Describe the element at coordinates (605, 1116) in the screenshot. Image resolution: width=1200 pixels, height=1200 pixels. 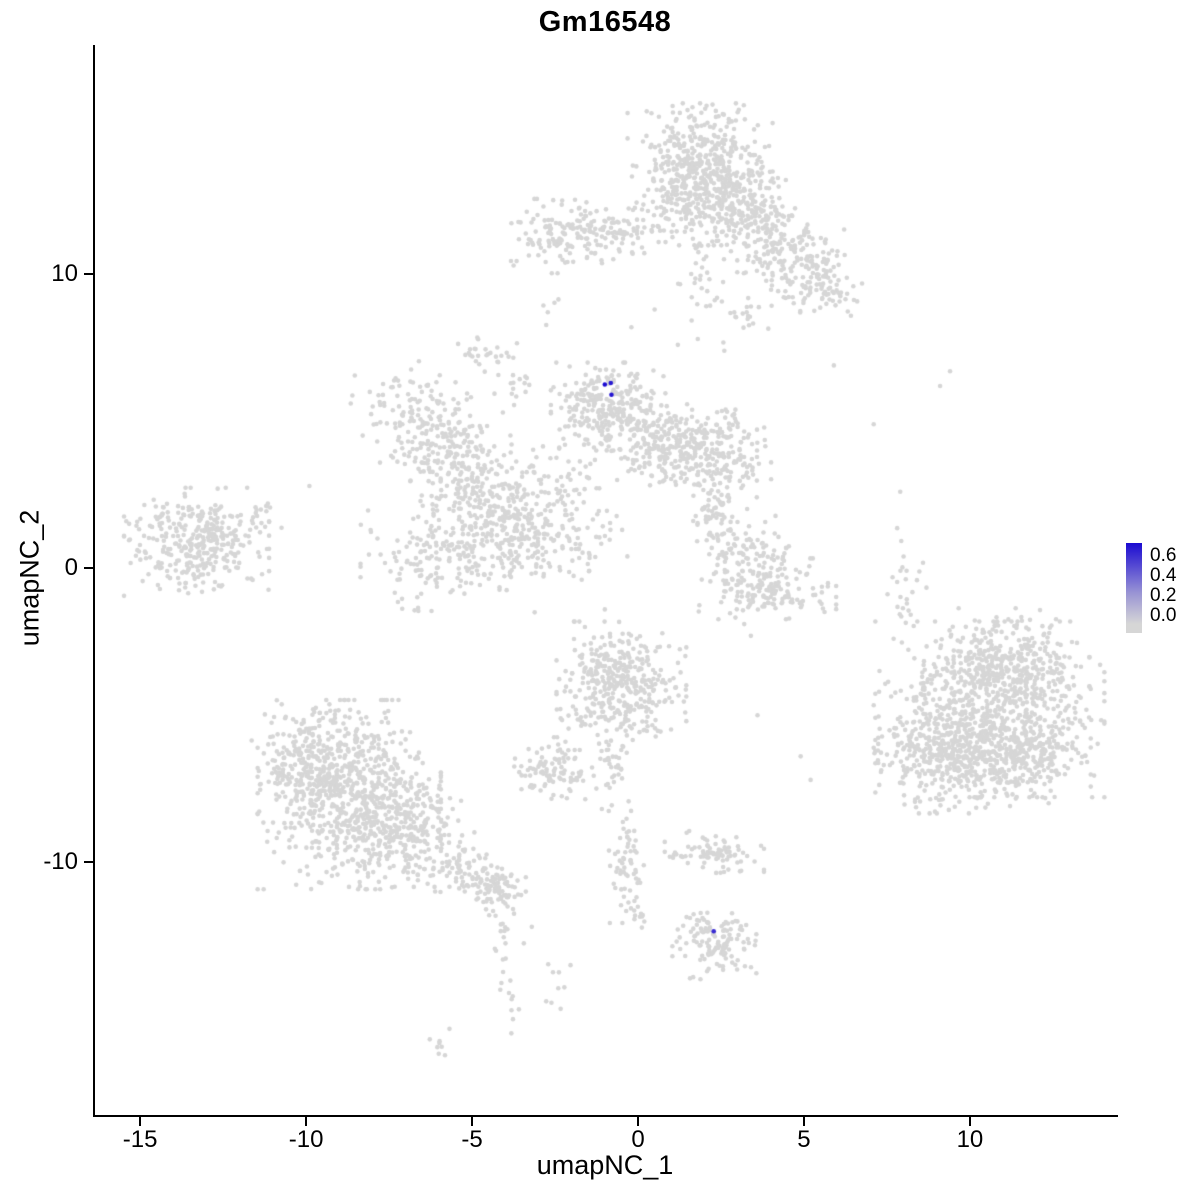
I see `x-axis-line` at that location.